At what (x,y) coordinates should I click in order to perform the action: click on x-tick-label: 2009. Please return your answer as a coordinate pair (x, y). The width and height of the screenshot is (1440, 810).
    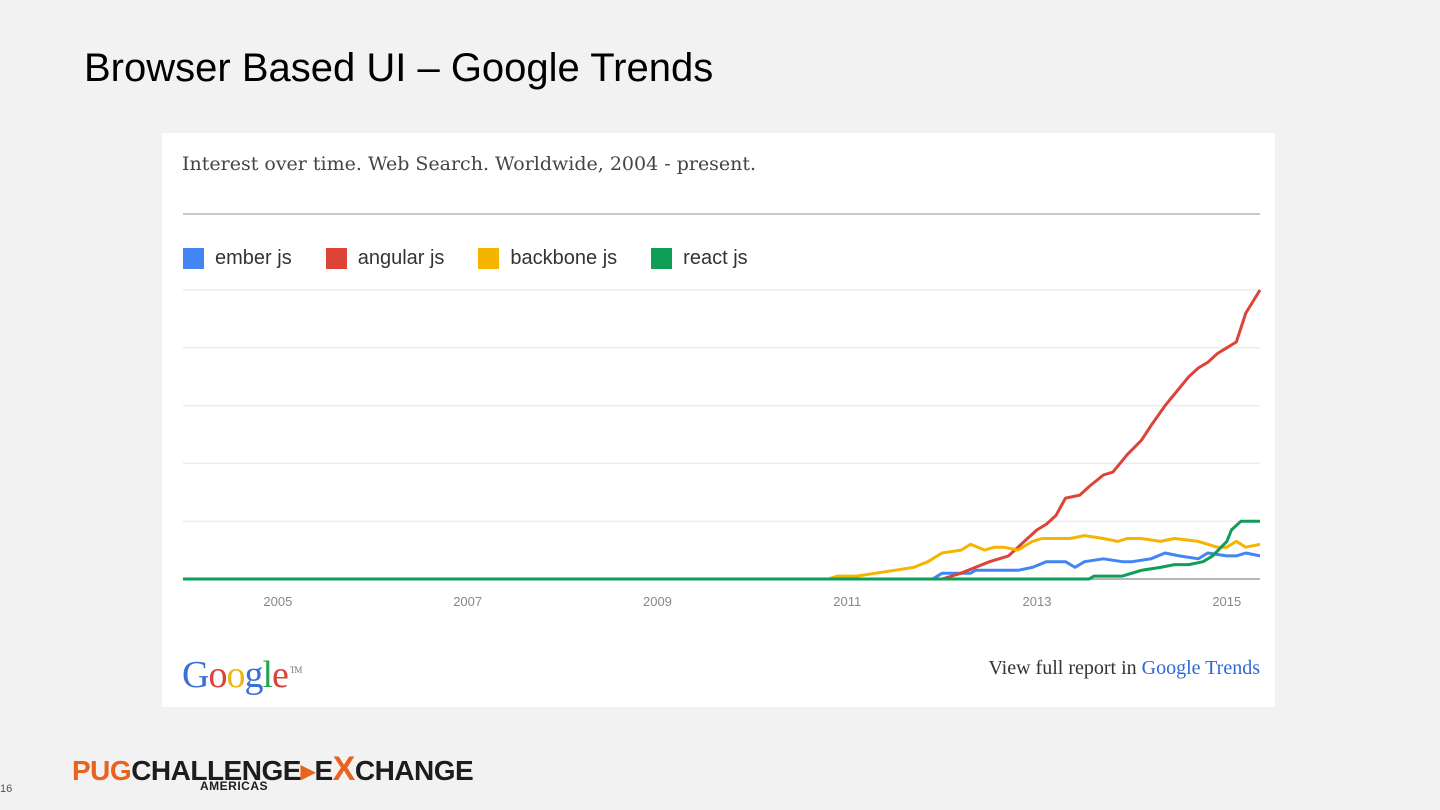
    Looking at the image, I should click on (657, 601).